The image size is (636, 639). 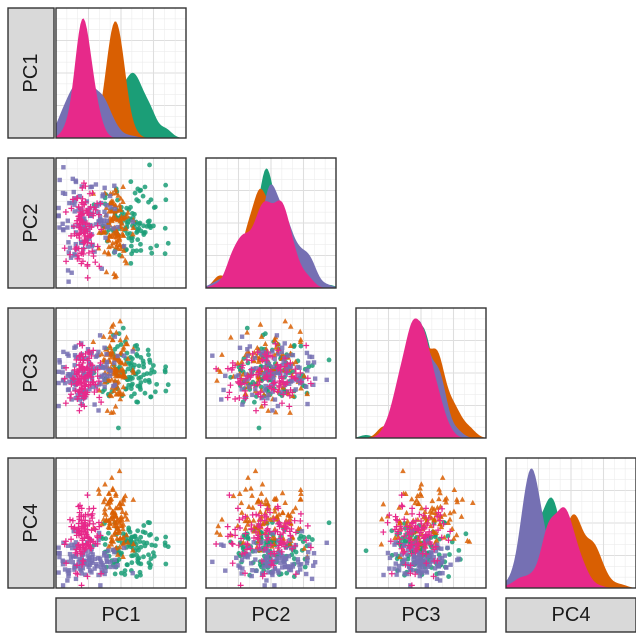 I want to click on row-strip-PC3: PC3, so click(x=31, y=373).